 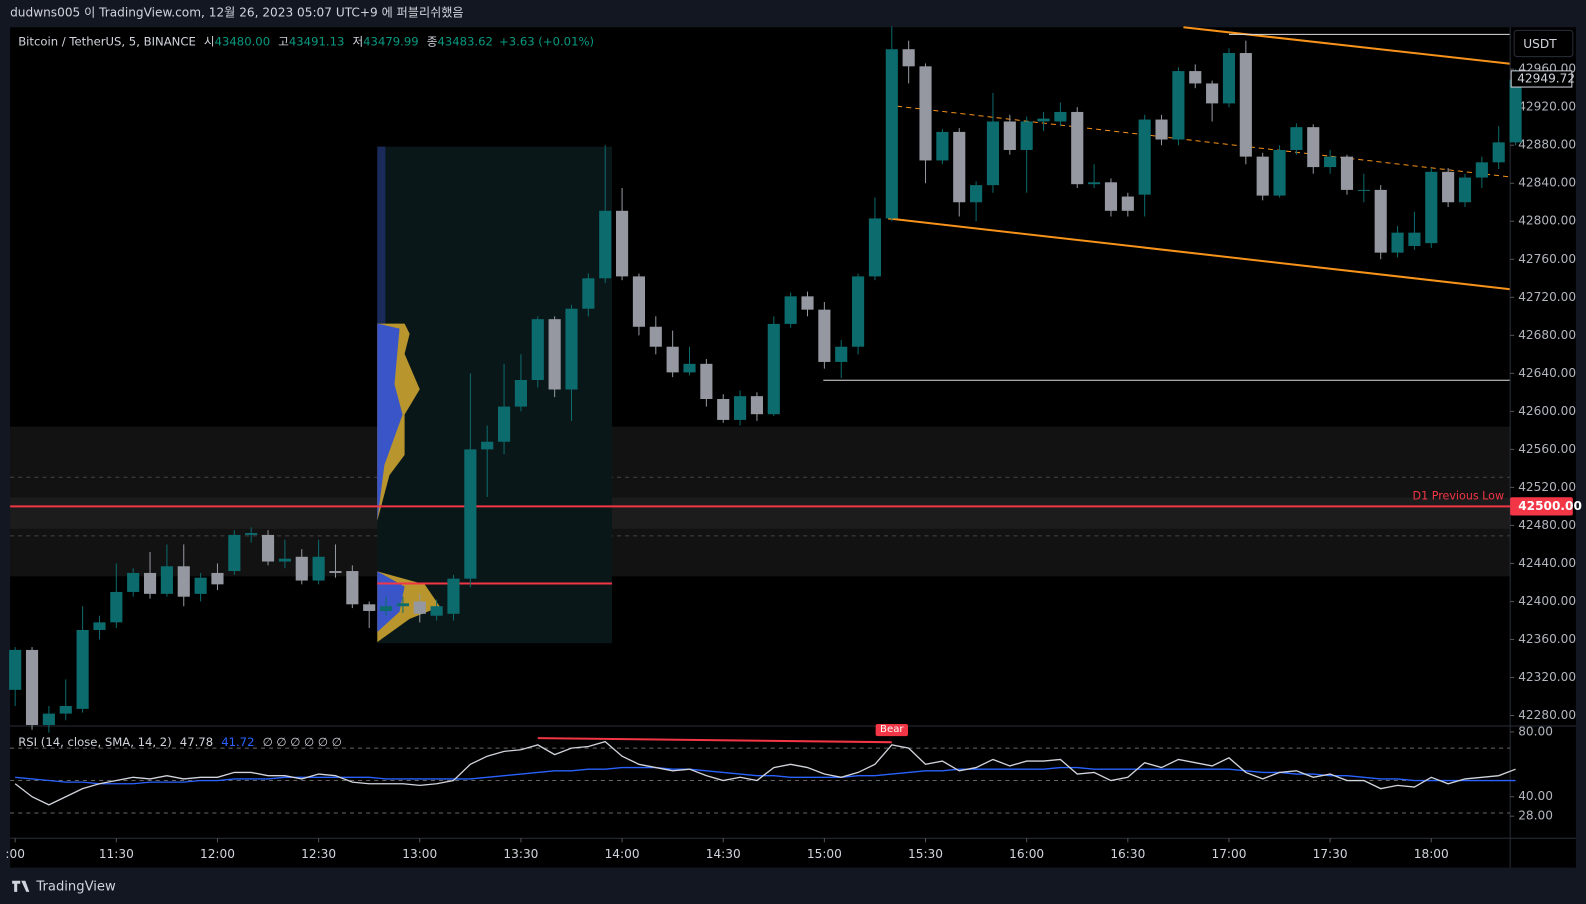 I want to click on y-tick-label: 42800.00, so click(x=1547, y=221).